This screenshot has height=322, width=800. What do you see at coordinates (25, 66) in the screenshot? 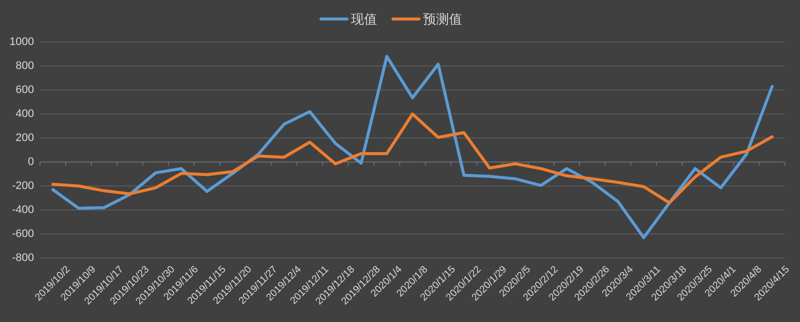
I see `y-tick-label: 800` at bounding box center [25, 66].